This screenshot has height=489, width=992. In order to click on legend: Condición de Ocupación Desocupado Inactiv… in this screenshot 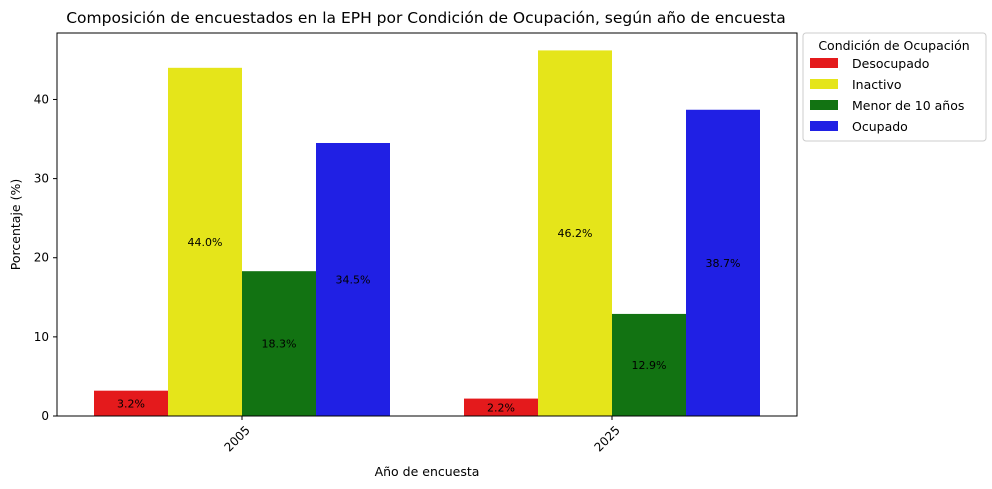, I will do `click(894, 87)`.